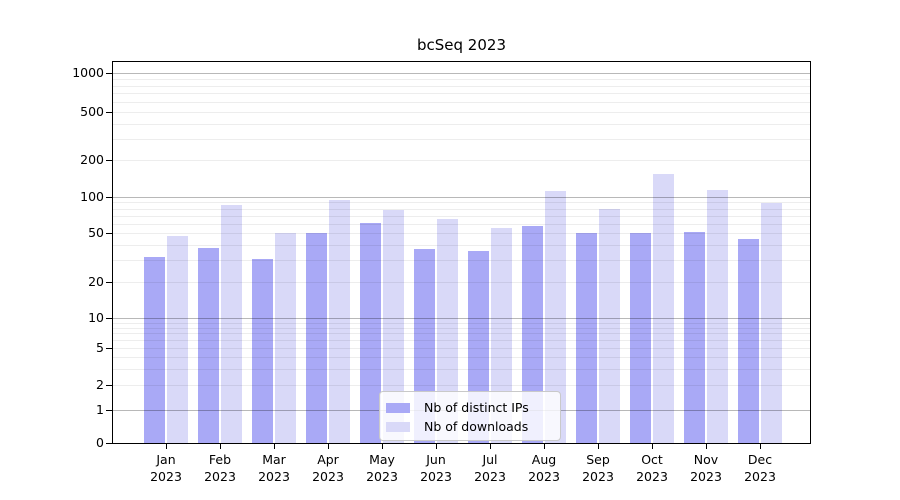 Image resolution: width=900 pixels, height=500 pixels. I want to click on bar-downloads-apr, so click(339, 321).